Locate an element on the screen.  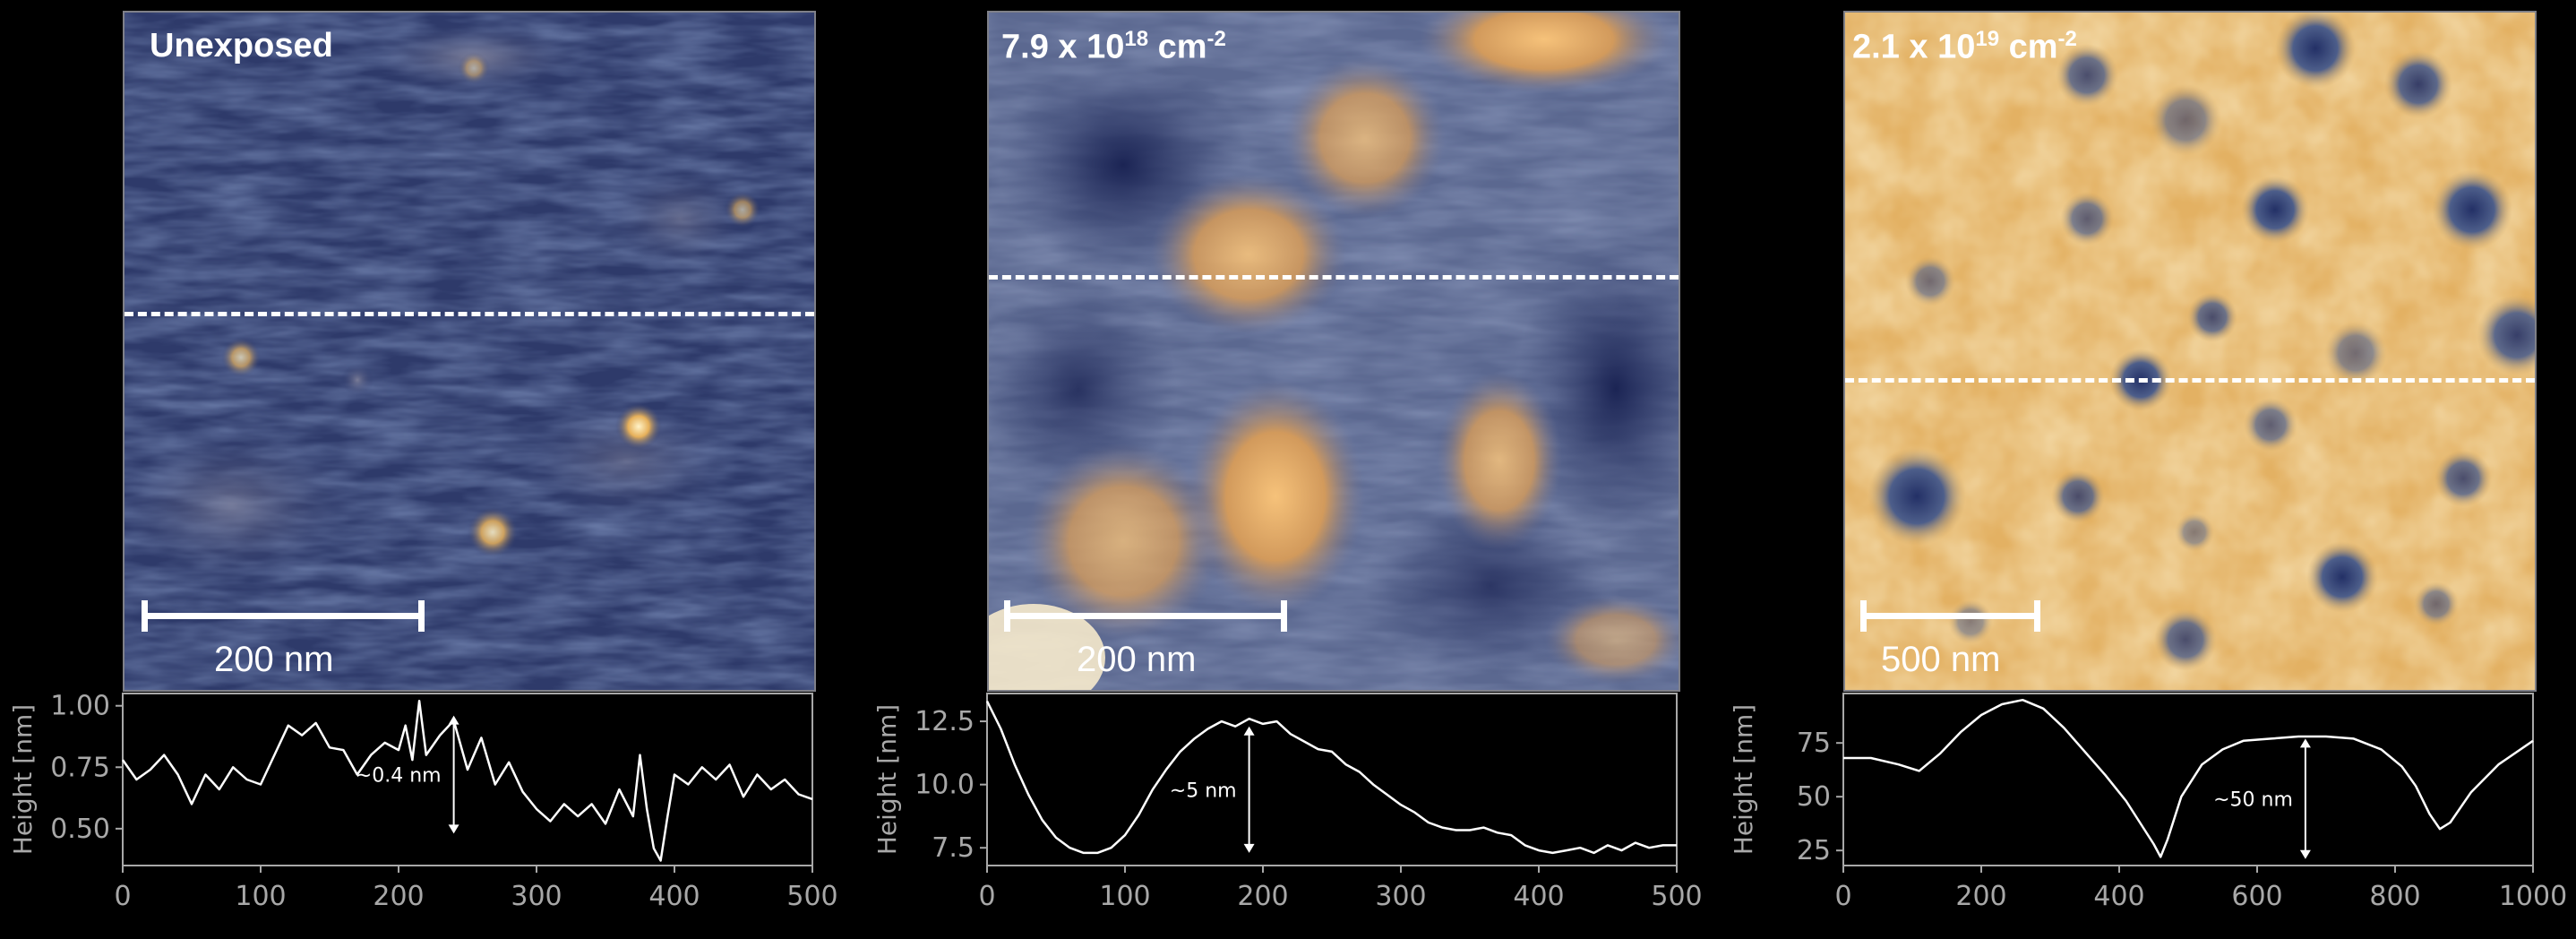
x-tick-label: 800 is located at coordinates (2394, 896).